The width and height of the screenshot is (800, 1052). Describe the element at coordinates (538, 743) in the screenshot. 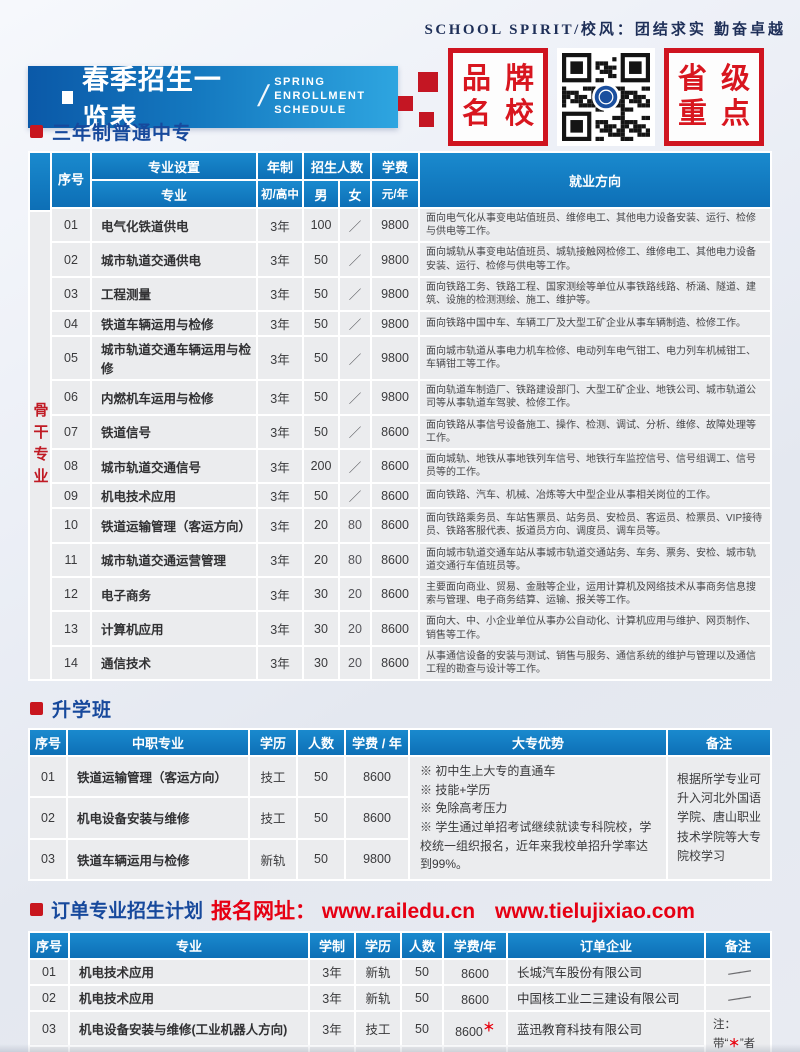

I see `col-advantage: 大专优势` at that location.